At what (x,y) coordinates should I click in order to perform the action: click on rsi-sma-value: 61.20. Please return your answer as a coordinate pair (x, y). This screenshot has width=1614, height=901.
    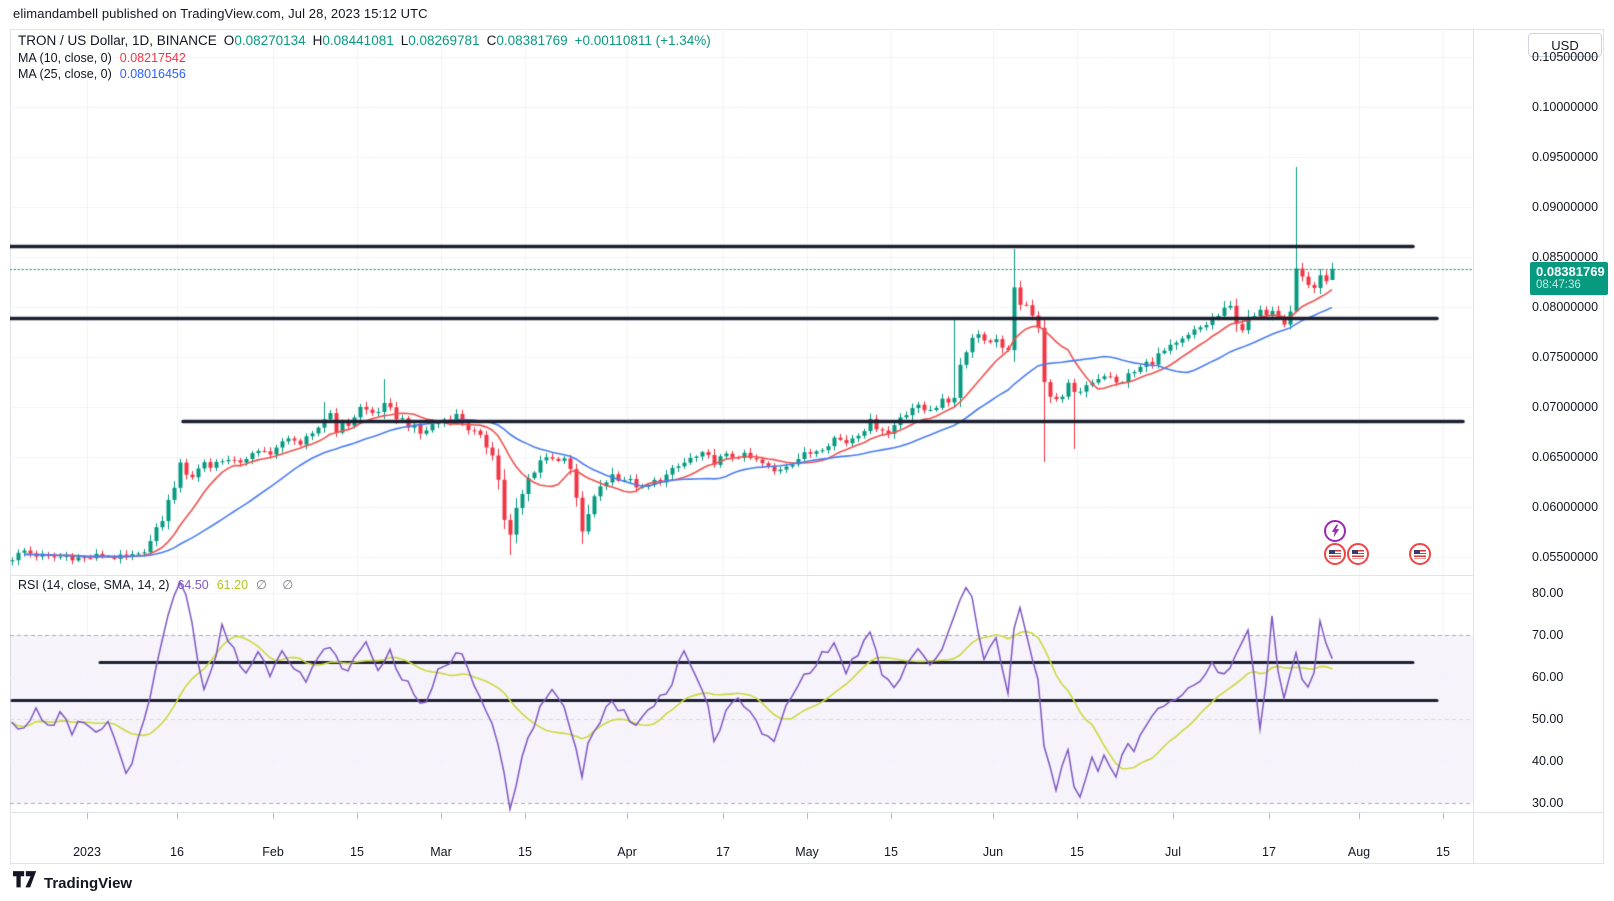
    Looking at the image, I should click on (232, 585).